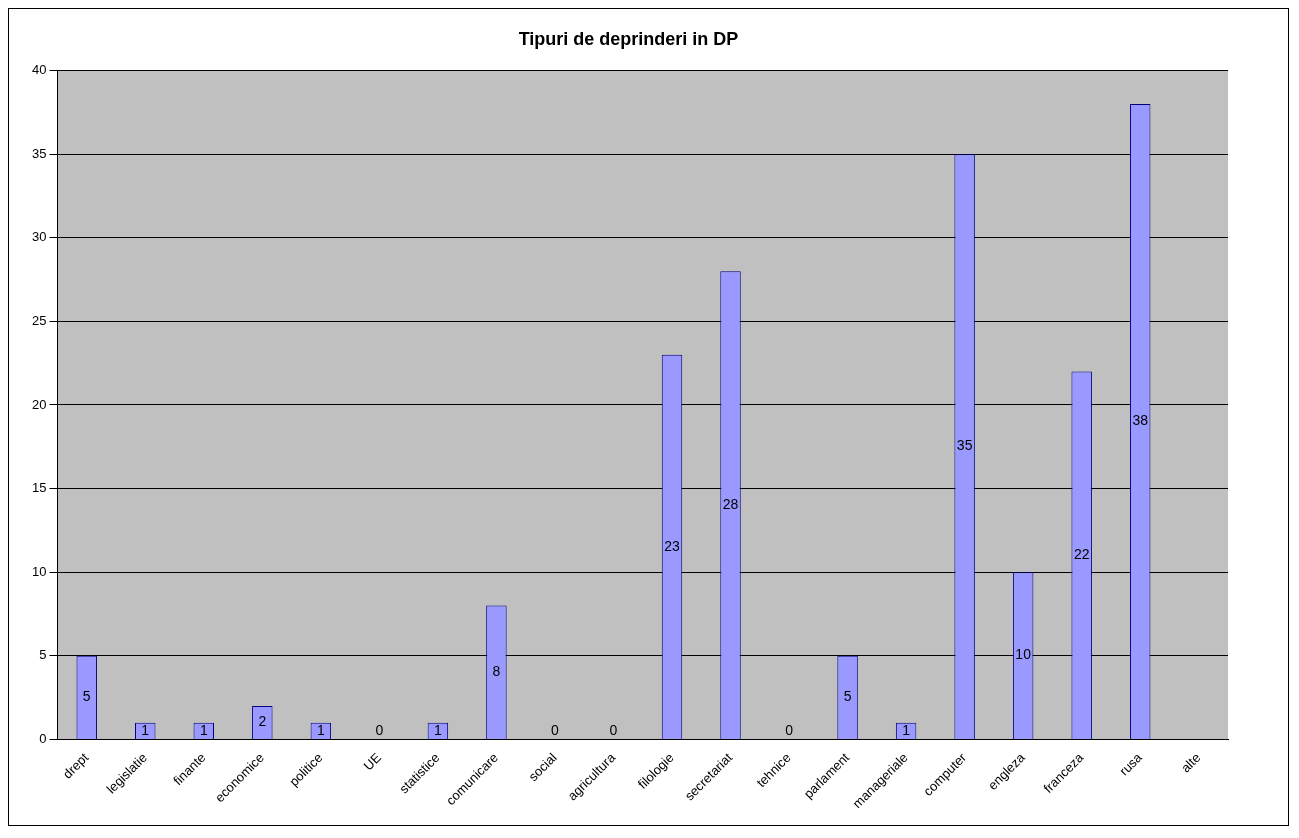 The height and width of the screenshot is (838, 1299). What do you see at coordinates (628, 38) in the screenshot?
I see `chart-title: Tipuri de deprinderi in DP` at bounding box center [628, 38].